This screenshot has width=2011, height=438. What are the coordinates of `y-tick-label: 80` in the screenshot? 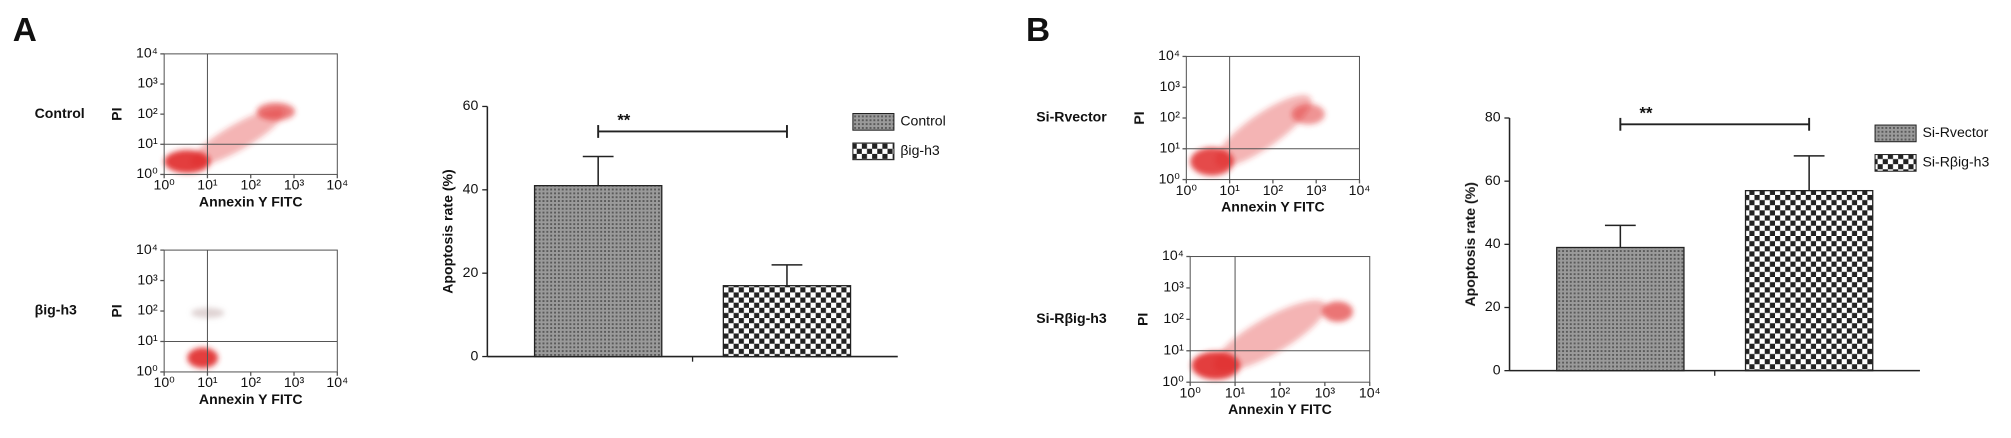 It's located at (1493, 117).